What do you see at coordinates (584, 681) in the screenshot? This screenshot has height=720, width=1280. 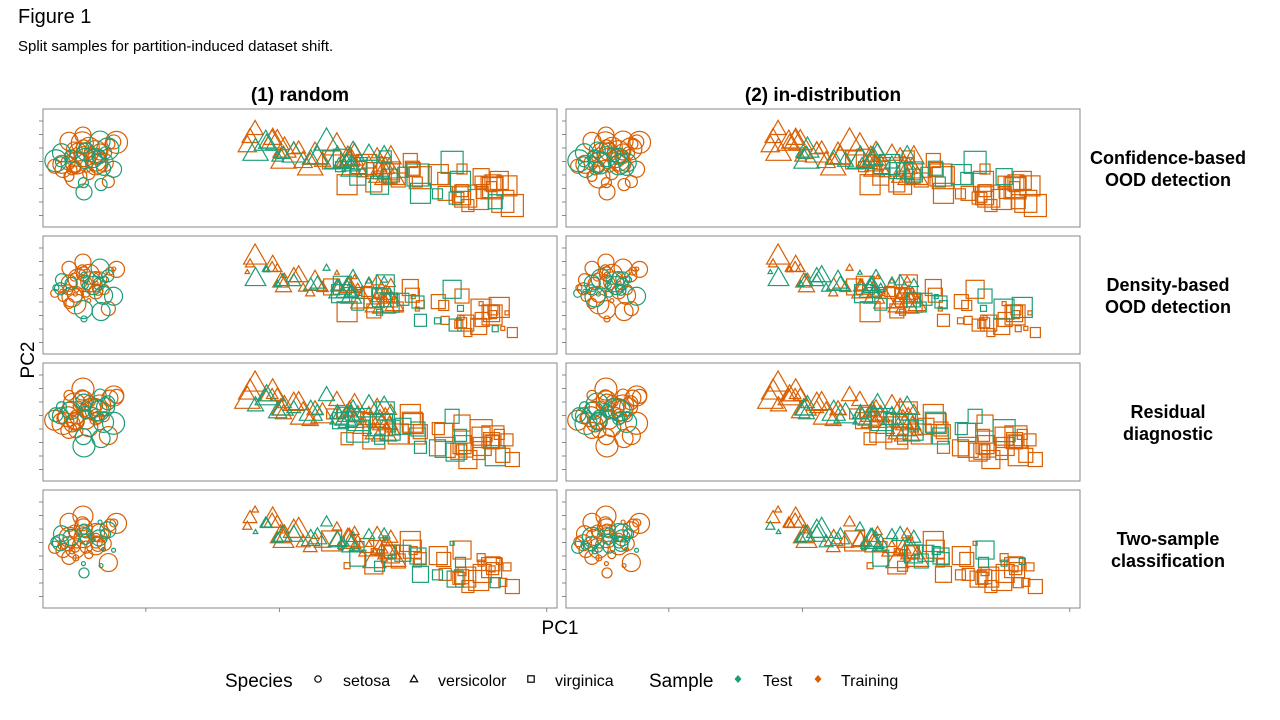 I see `legend-label-virginica: virginica` at bounding box center [584, 681].